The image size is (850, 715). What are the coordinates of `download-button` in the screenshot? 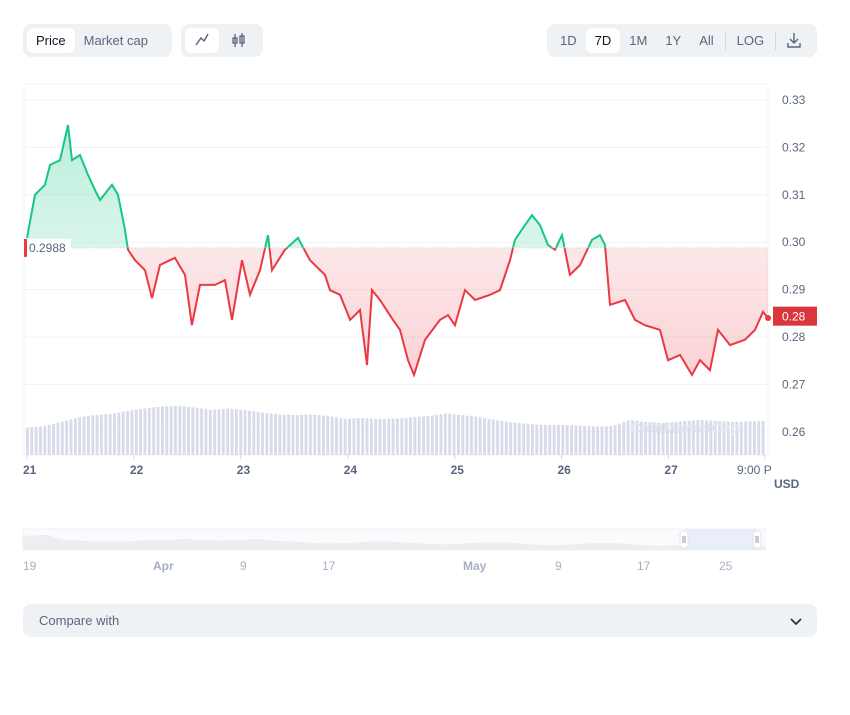 It's located at (794, 40).